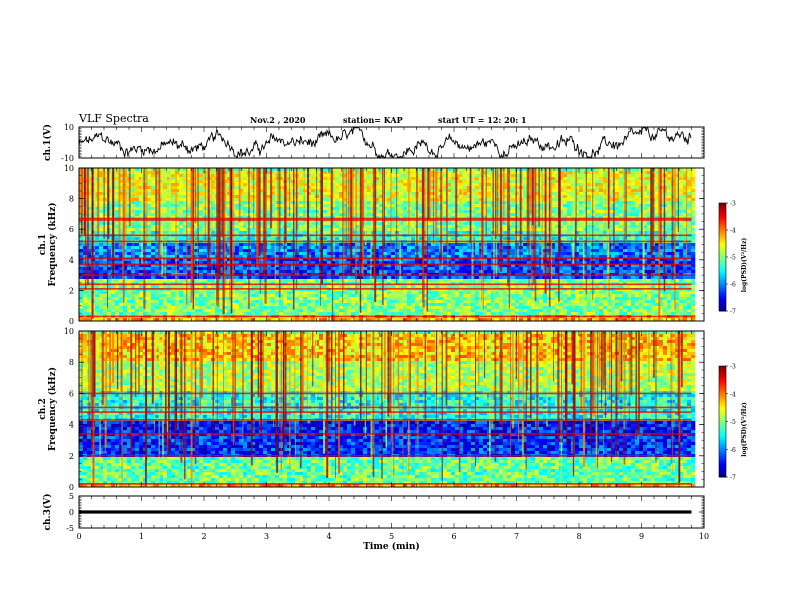 The height and width of the screenshot is (612, 792). What do you see at coordinates (114, 118) in the screenshot?
I see `chart-title: VLF Spectra` at bounding box center [114, 118].